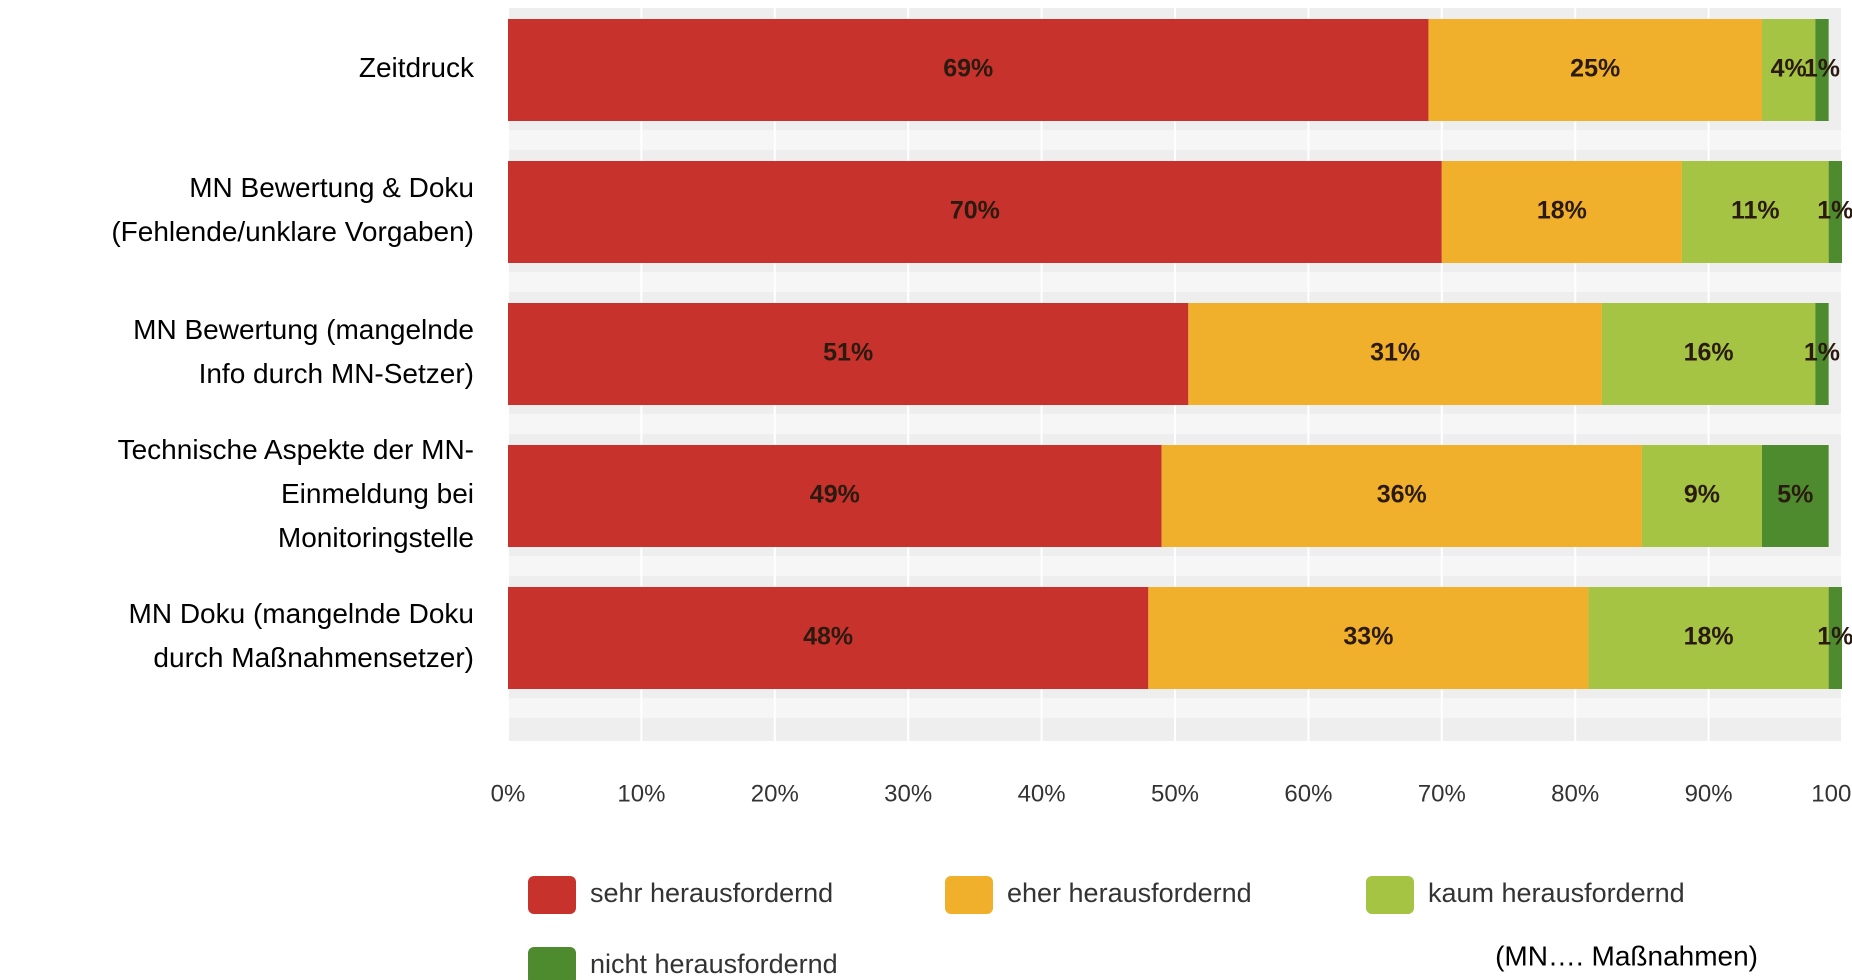  What do you see at coordinates (641, 793) in the screenshot?
I see `x-tick-label: 10%` at bounding box center [641, 793].